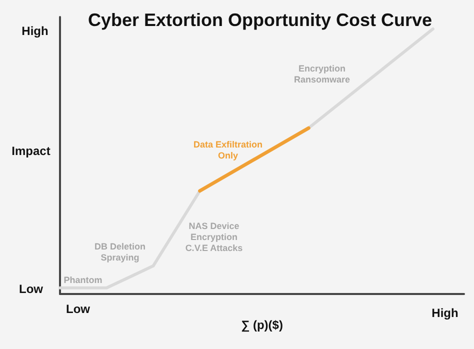 The height and width of the screenshot is (349, 474). Describe the element at coordinates (214, 237) in the screenshot. I see `annotation: NAS Device Encryption C.V.E Attacks` at that location.